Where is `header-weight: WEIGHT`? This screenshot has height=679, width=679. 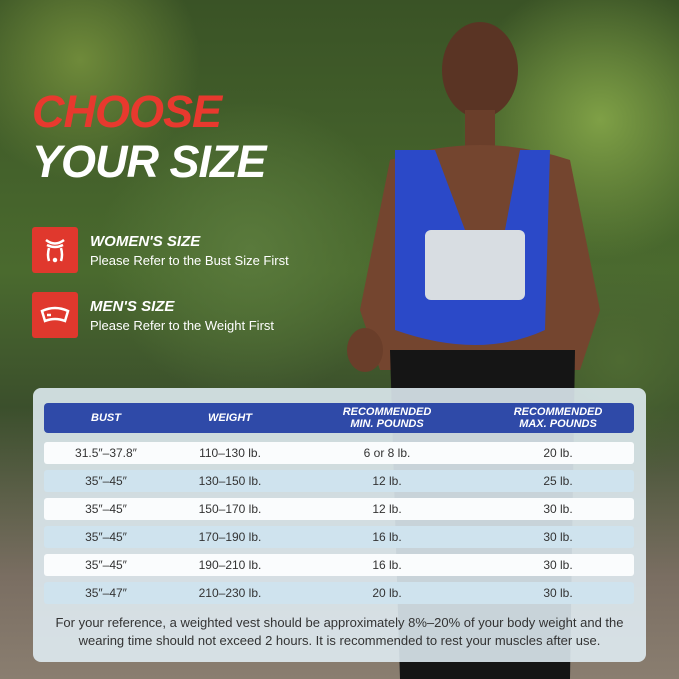 header-weight: WEIGHT is located at coordinates (230, 418).